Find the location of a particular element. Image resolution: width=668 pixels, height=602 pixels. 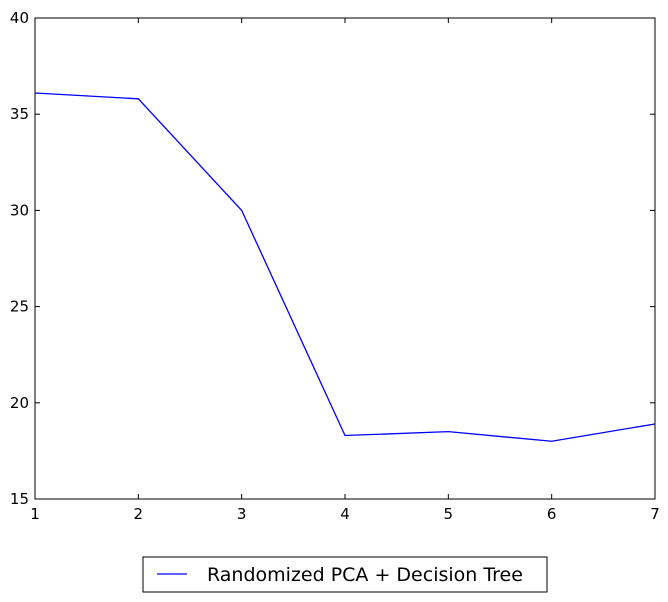

x-tick-label: 3 is located at coordinates (242, 514).